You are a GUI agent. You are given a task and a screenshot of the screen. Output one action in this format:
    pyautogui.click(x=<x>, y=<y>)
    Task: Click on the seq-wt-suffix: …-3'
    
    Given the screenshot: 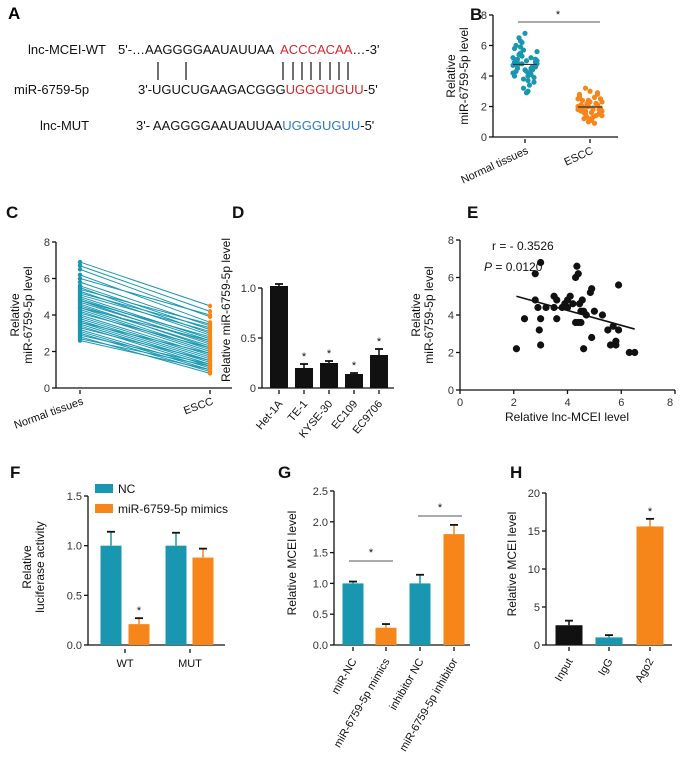 What is the action you would take?
    pyautogui.click(x=366, y=49)
    